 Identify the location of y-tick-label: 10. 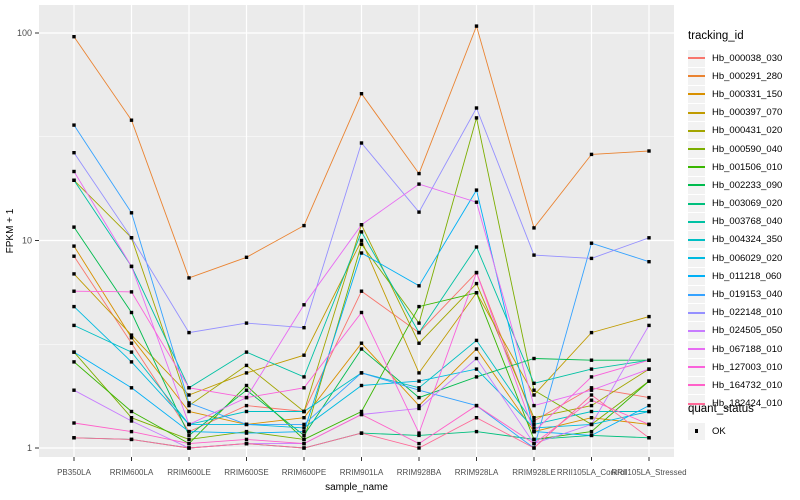
(27, 241).